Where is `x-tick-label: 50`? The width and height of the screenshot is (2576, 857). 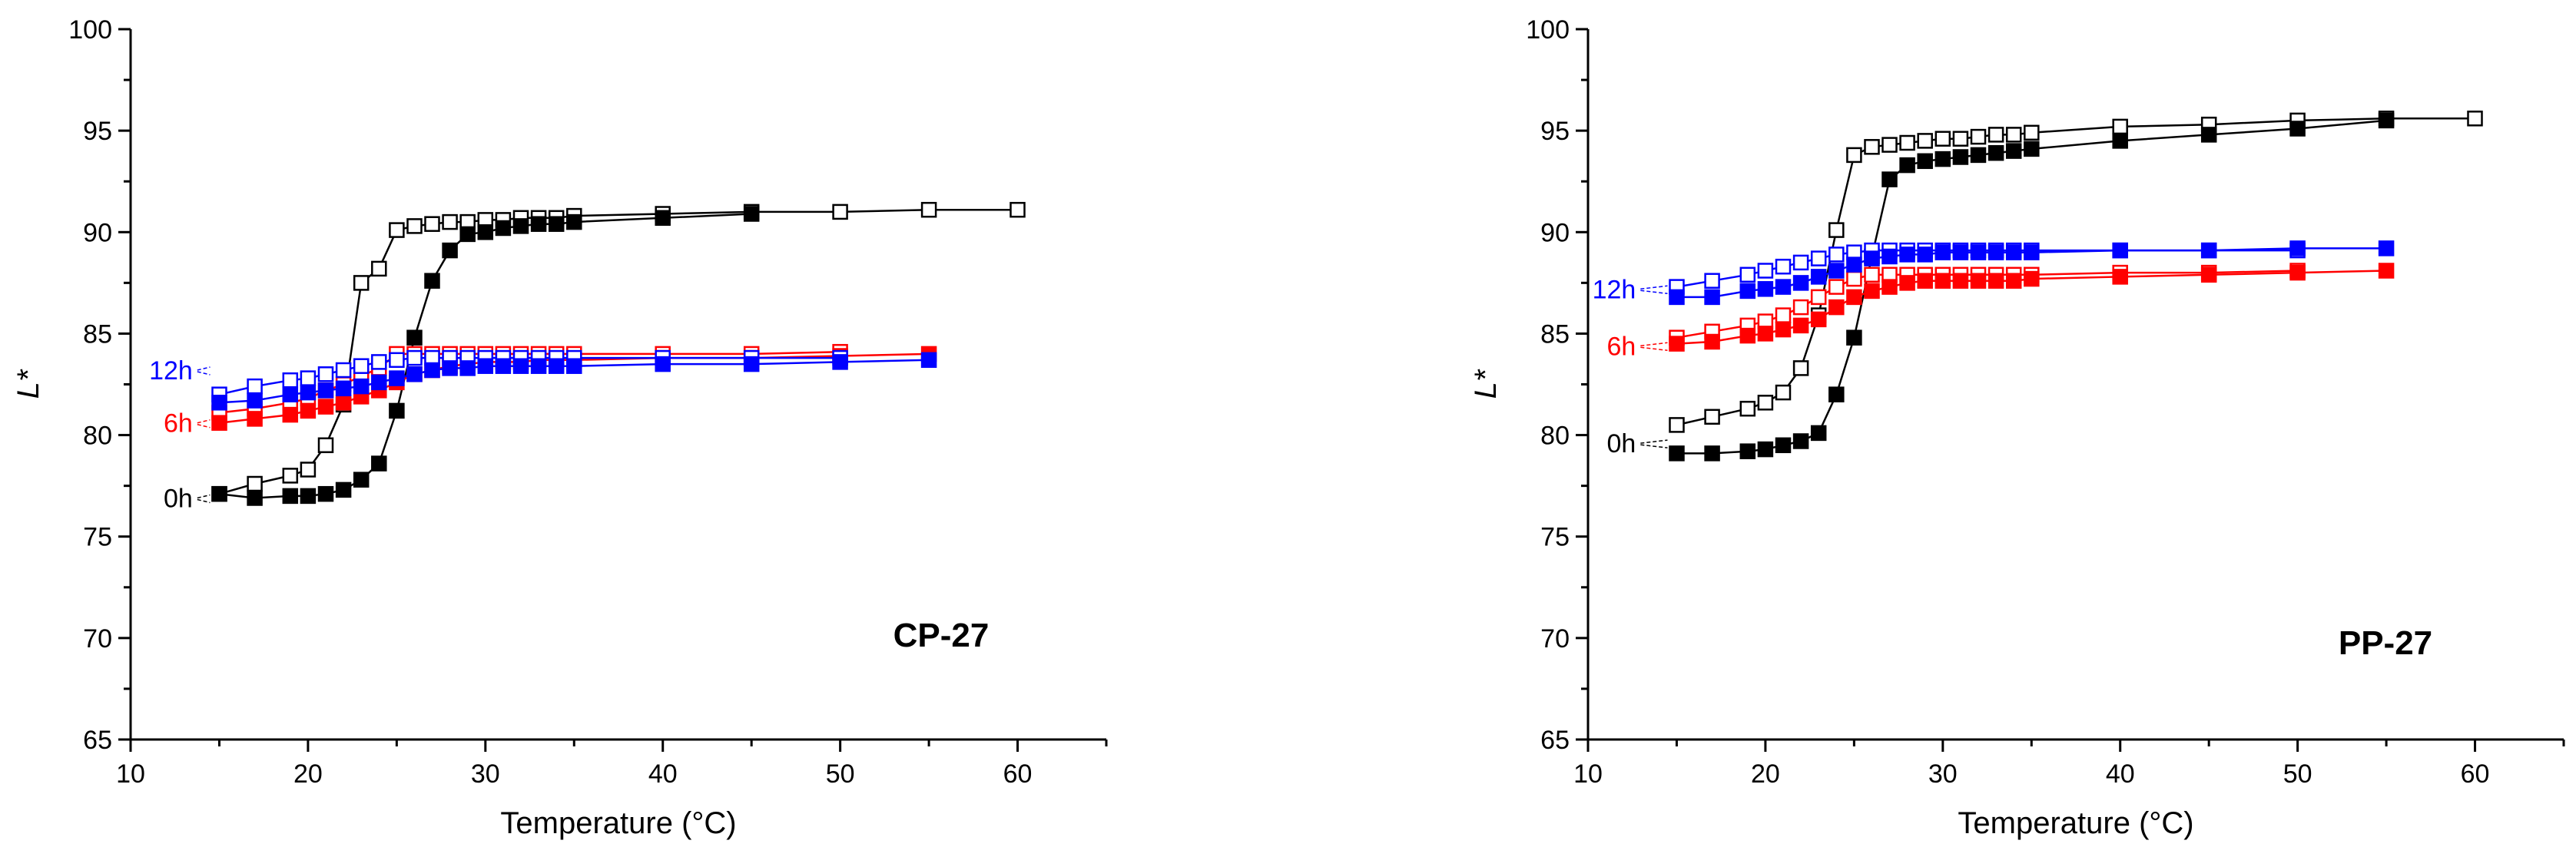 x-tick-label: 50 is located at coordinates (2297, 774).